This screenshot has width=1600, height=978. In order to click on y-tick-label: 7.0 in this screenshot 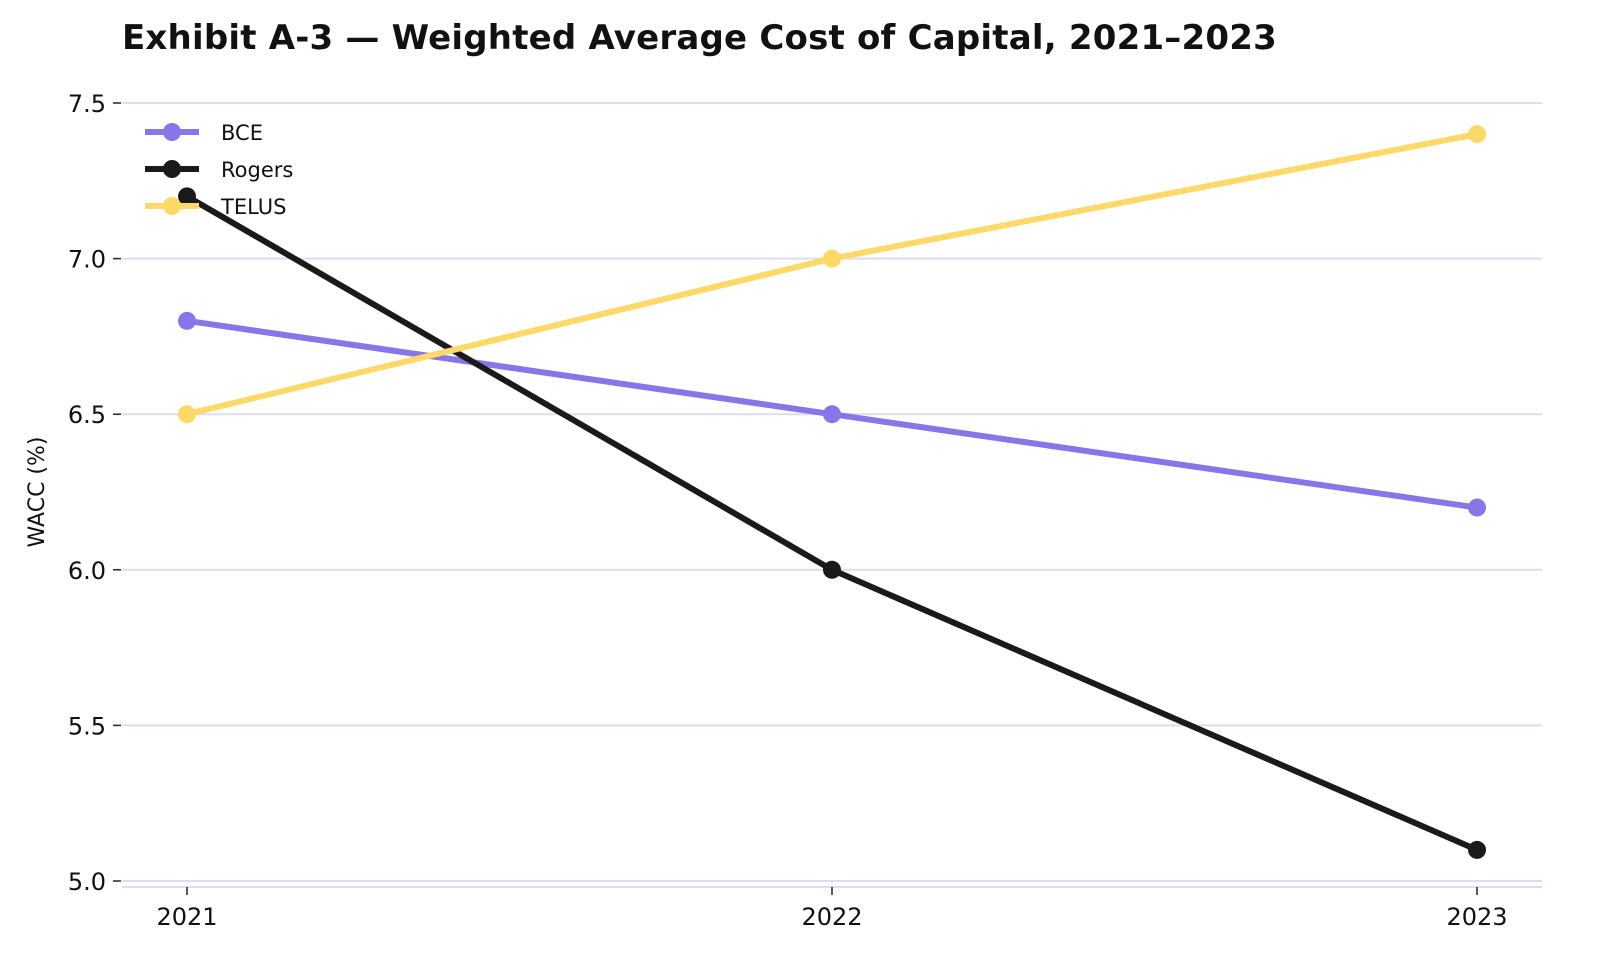, I will do `click(87, 260)`.